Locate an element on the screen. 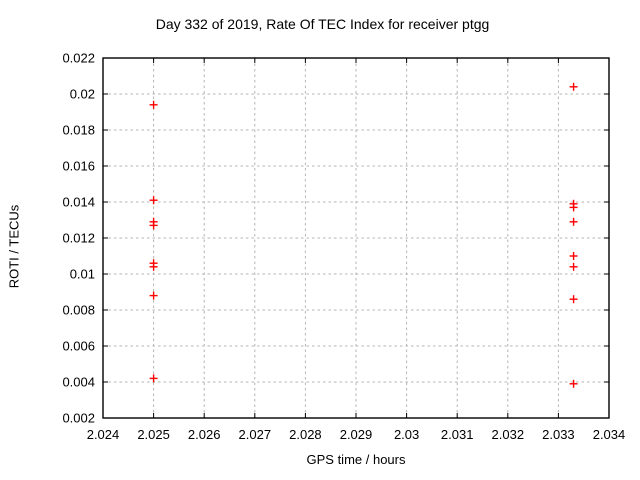 The height and width of the screenshot is (480, 640). x-tick-label: 2.025 is located at coordinates (153, 434).